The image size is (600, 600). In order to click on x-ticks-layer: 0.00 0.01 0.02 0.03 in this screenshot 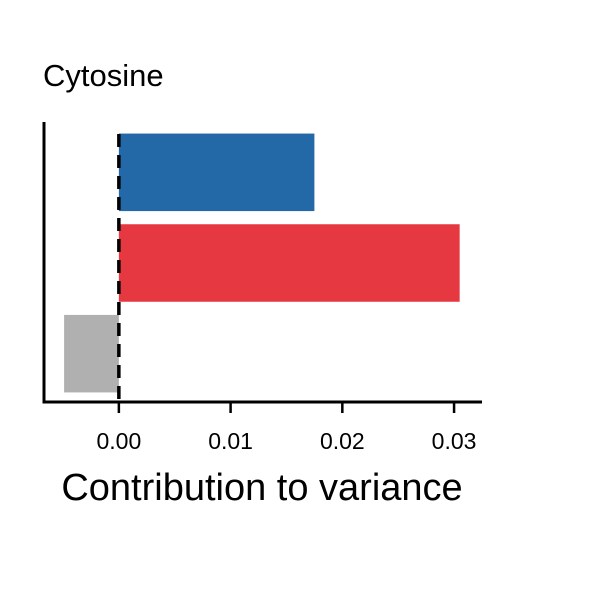, I will do `click(286, 428)`.